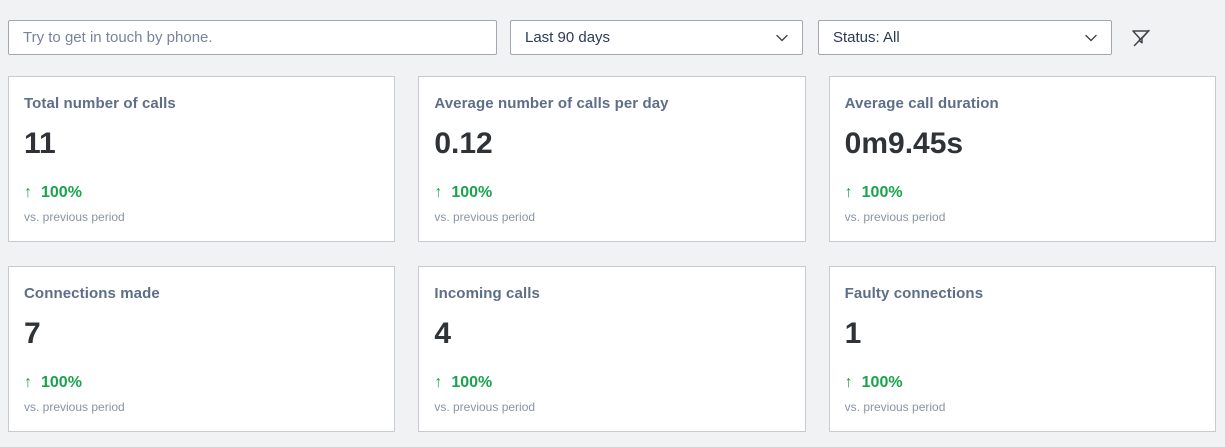 The width and height of the screenshot is (1225, 447). Describe the element at coordinates (853, 333) in the screenshot. I see `card-value: 1` at that location.